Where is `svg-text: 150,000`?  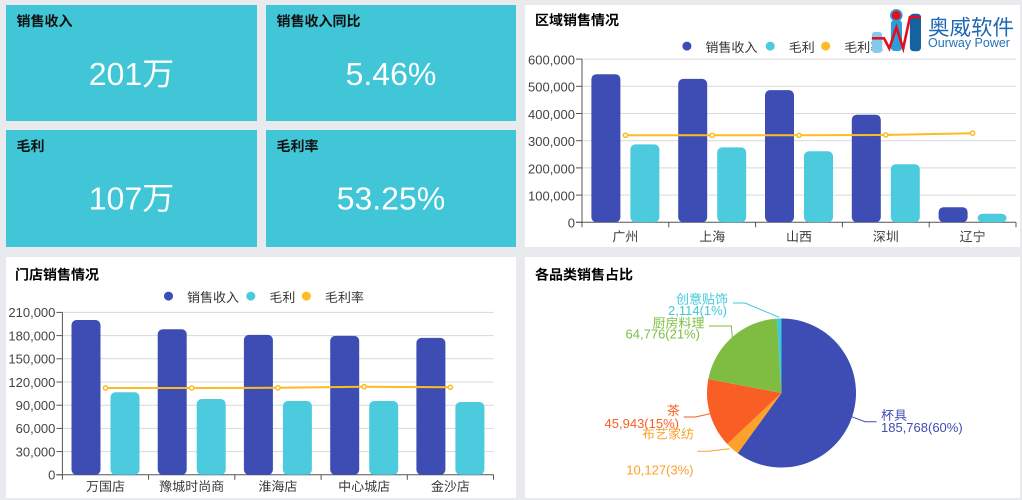 svg-text: 150,000 is located at coordinates (31, 359).